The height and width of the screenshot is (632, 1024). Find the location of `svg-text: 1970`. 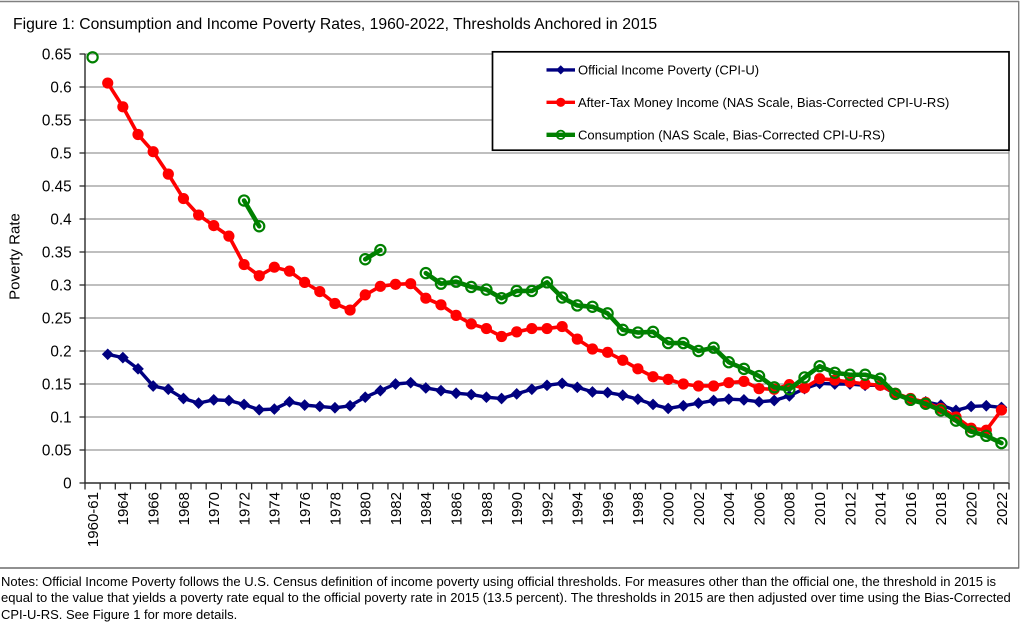

svg-text: 1970 is located at coordinates (214, 508).